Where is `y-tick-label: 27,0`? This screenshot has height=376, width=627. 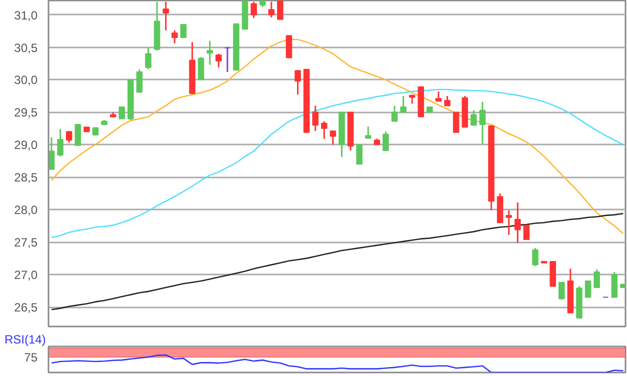 y-tick-label: 27,0 is located at coordinates (26, 275).